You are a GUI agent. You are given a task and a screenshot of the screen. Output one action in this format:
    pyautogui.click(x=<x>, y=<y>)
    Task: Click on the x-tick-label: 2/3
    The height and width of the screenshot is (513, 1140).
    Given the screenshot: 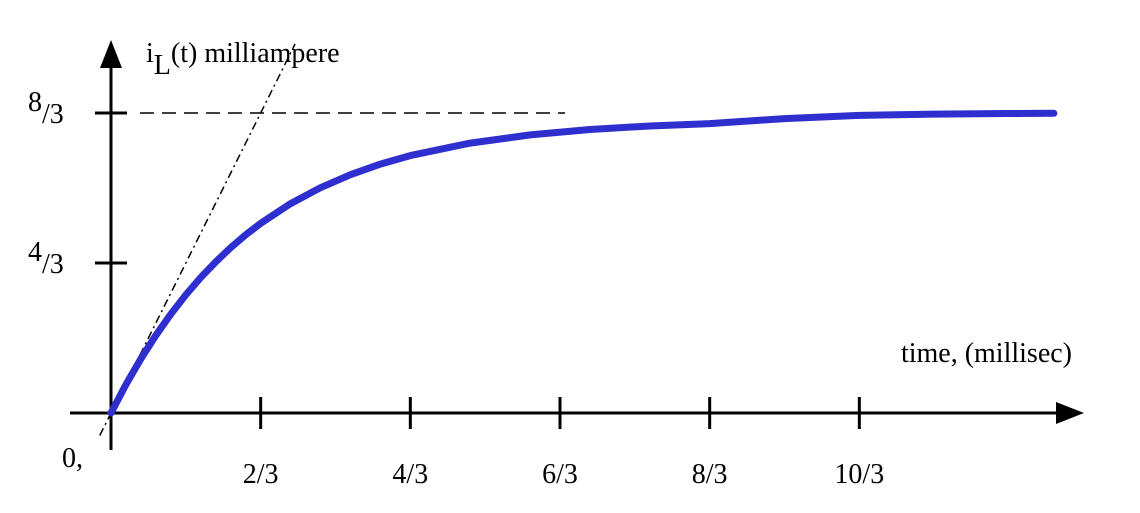 What is the action you would take?
    pyautogui.click(x=261, y=474)
    